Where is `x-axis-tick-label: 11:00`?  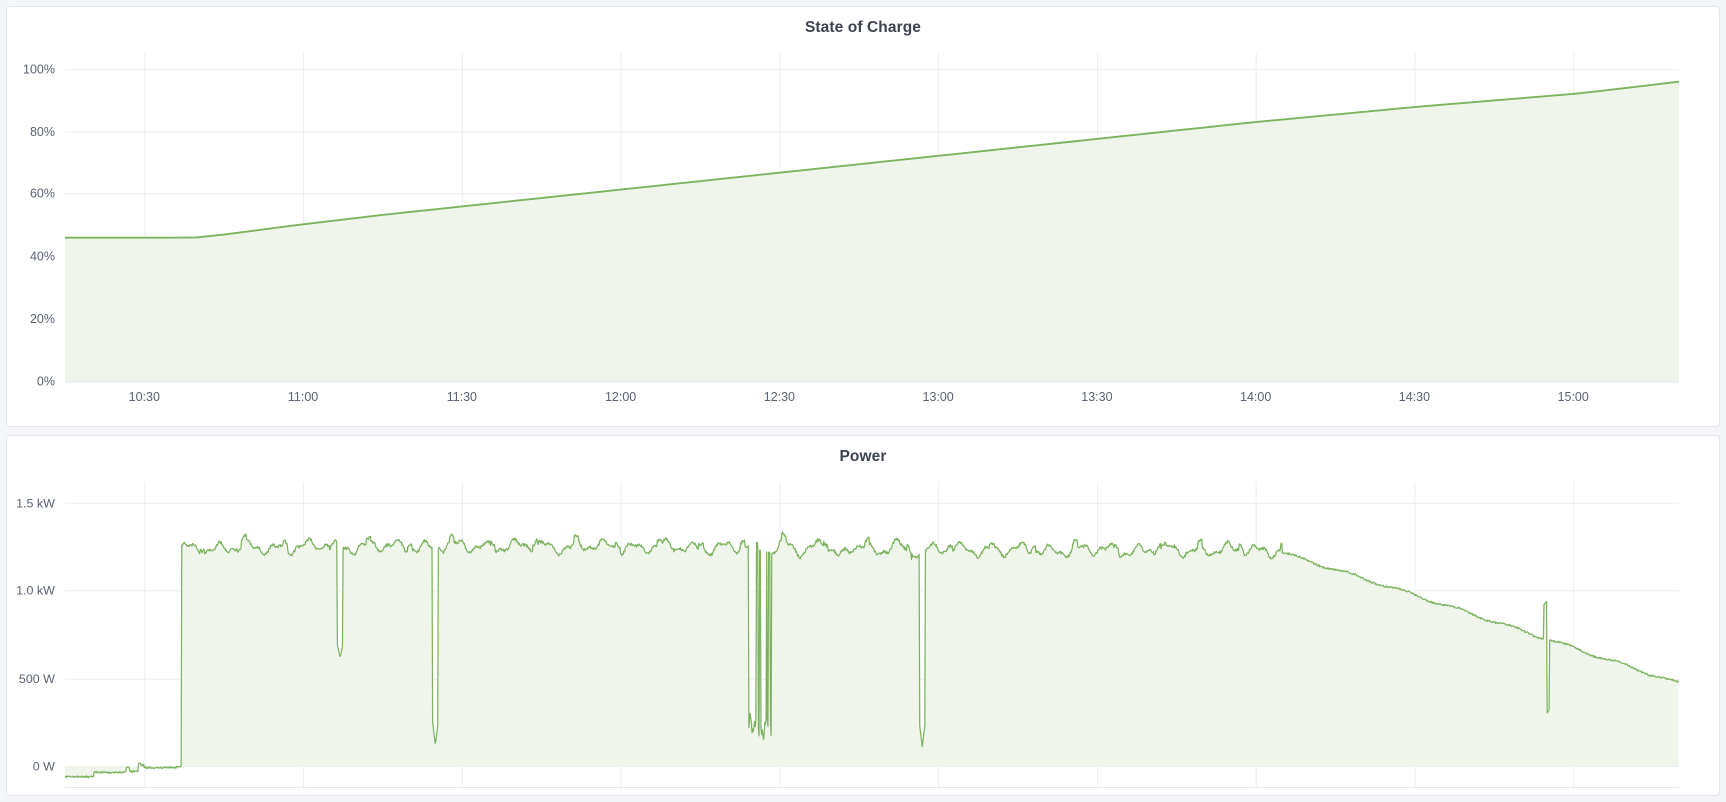
x-axis-tick-label: 11:00 is located at coordinates (303, 397).